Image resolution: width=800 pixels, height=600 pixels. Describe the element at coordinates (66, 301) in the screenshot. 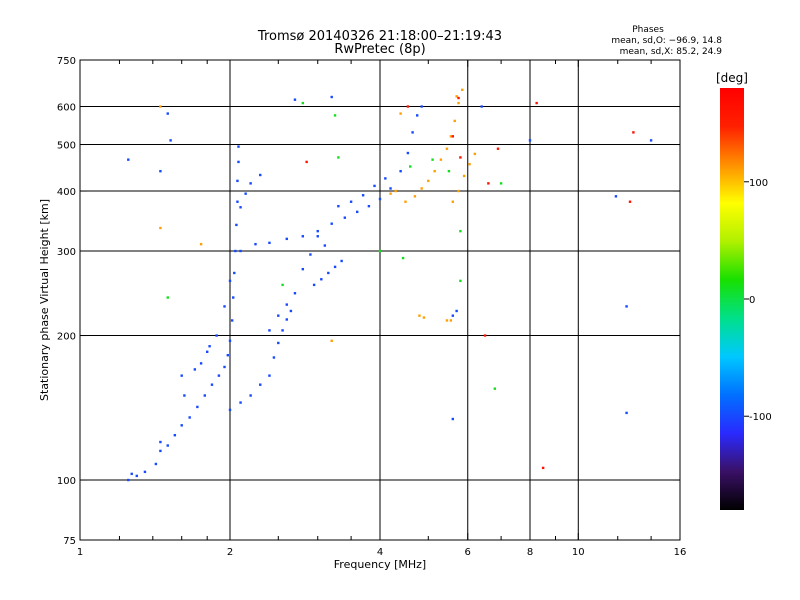

I see `y-axis-tick-labels: 75 100 200 300 400 500 600 750` at that location.